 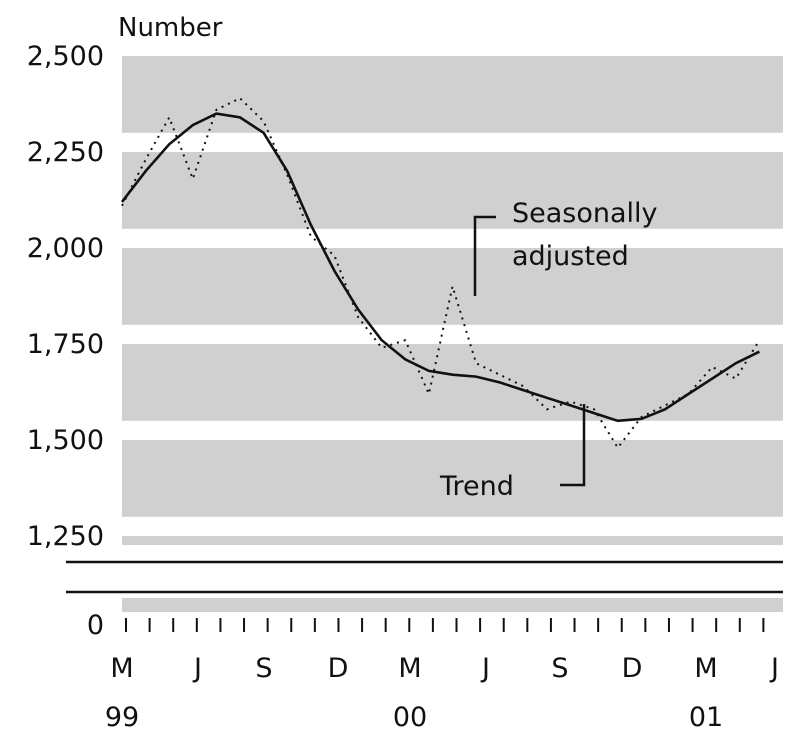 I want to click on annotation-seasonally-adjusted: Seasonally, so click(x=585, y=213).